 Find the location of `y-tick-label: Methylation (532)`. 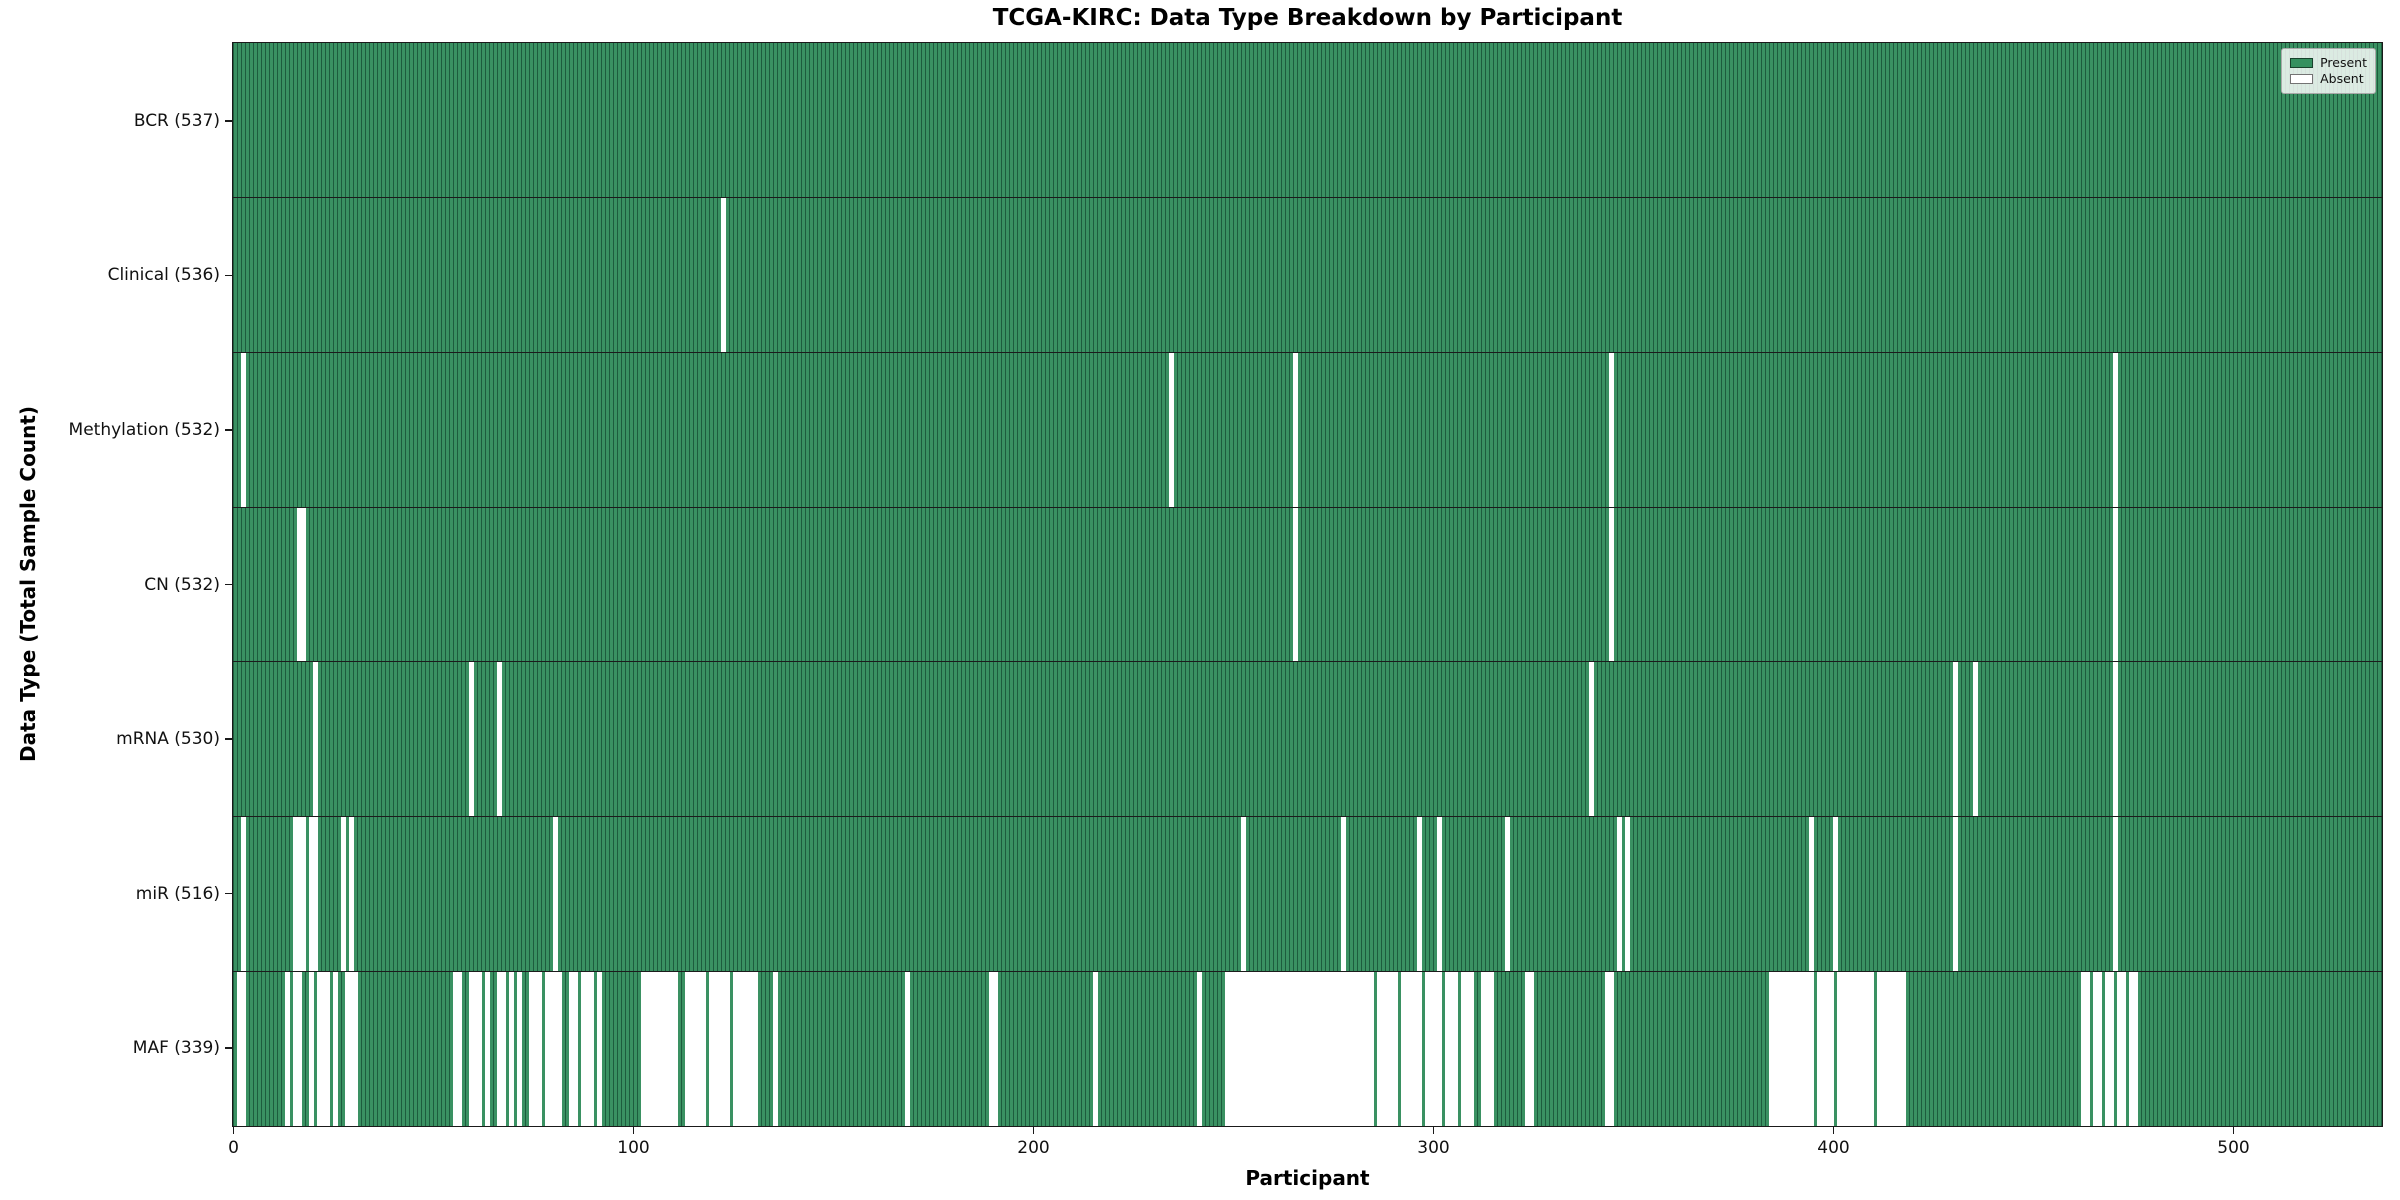

y-tick-label: Methylation (532) is located at coordinates (144, 429).